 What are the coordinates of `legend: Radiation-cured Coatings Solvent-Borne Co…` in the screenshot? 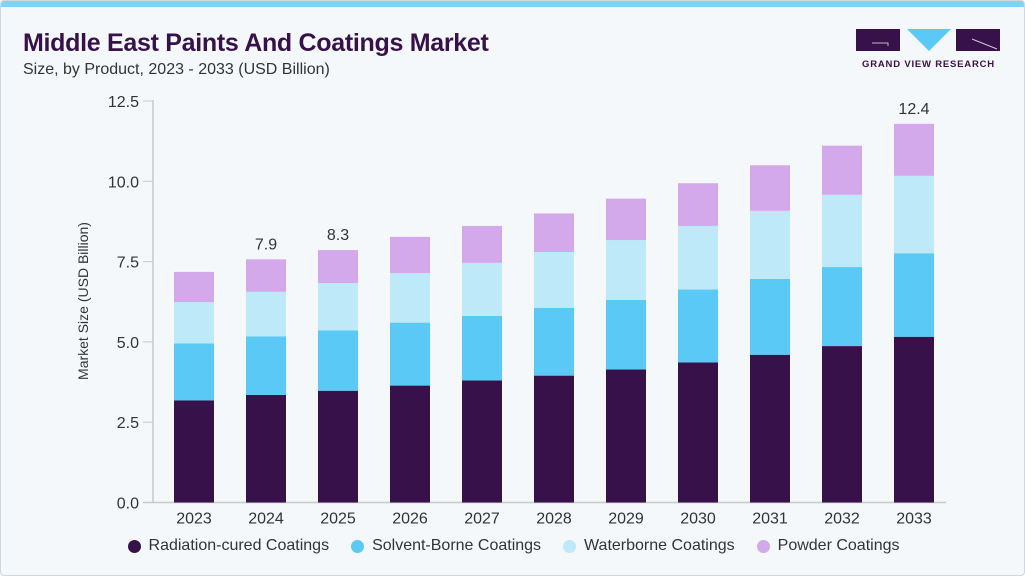 It's located at (512, 546).